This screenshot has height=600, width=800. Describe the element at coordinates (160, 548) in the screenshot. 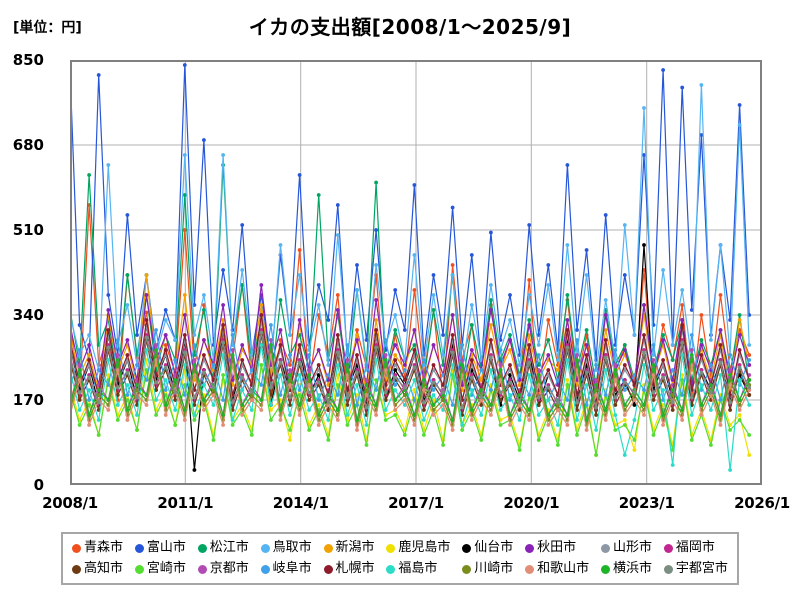

I see `legend-item: 富山市` at that location.